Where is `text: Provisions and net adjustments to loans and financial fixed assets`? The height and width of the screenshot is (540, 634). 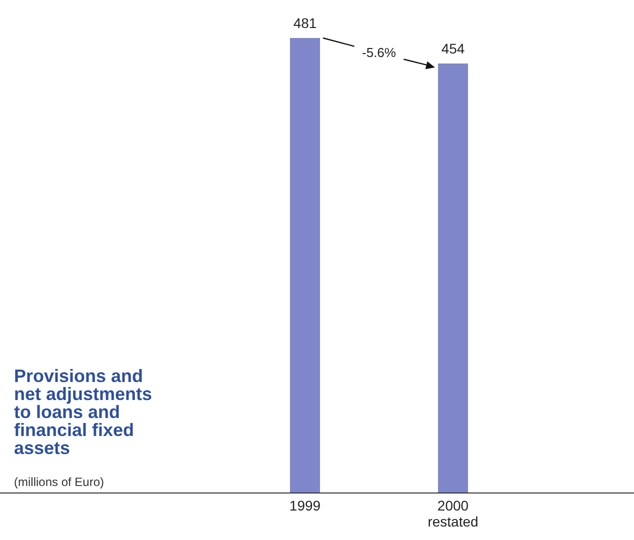 text: Provisions and net adjustments to loans and financial fixed assets is located at coordinates (83, 412).